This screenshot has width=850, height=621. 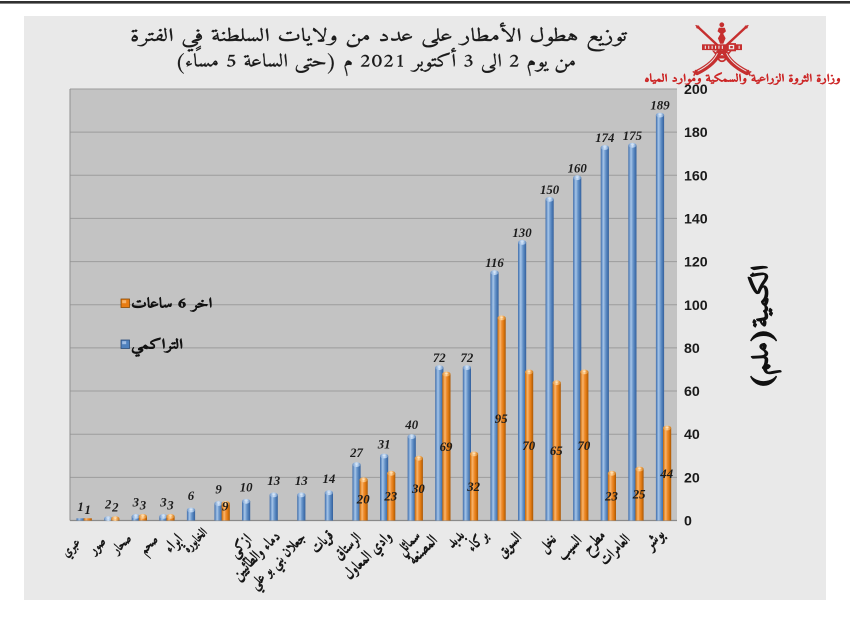 I want to click on svg-text: 6, so click(x=191, y=496).